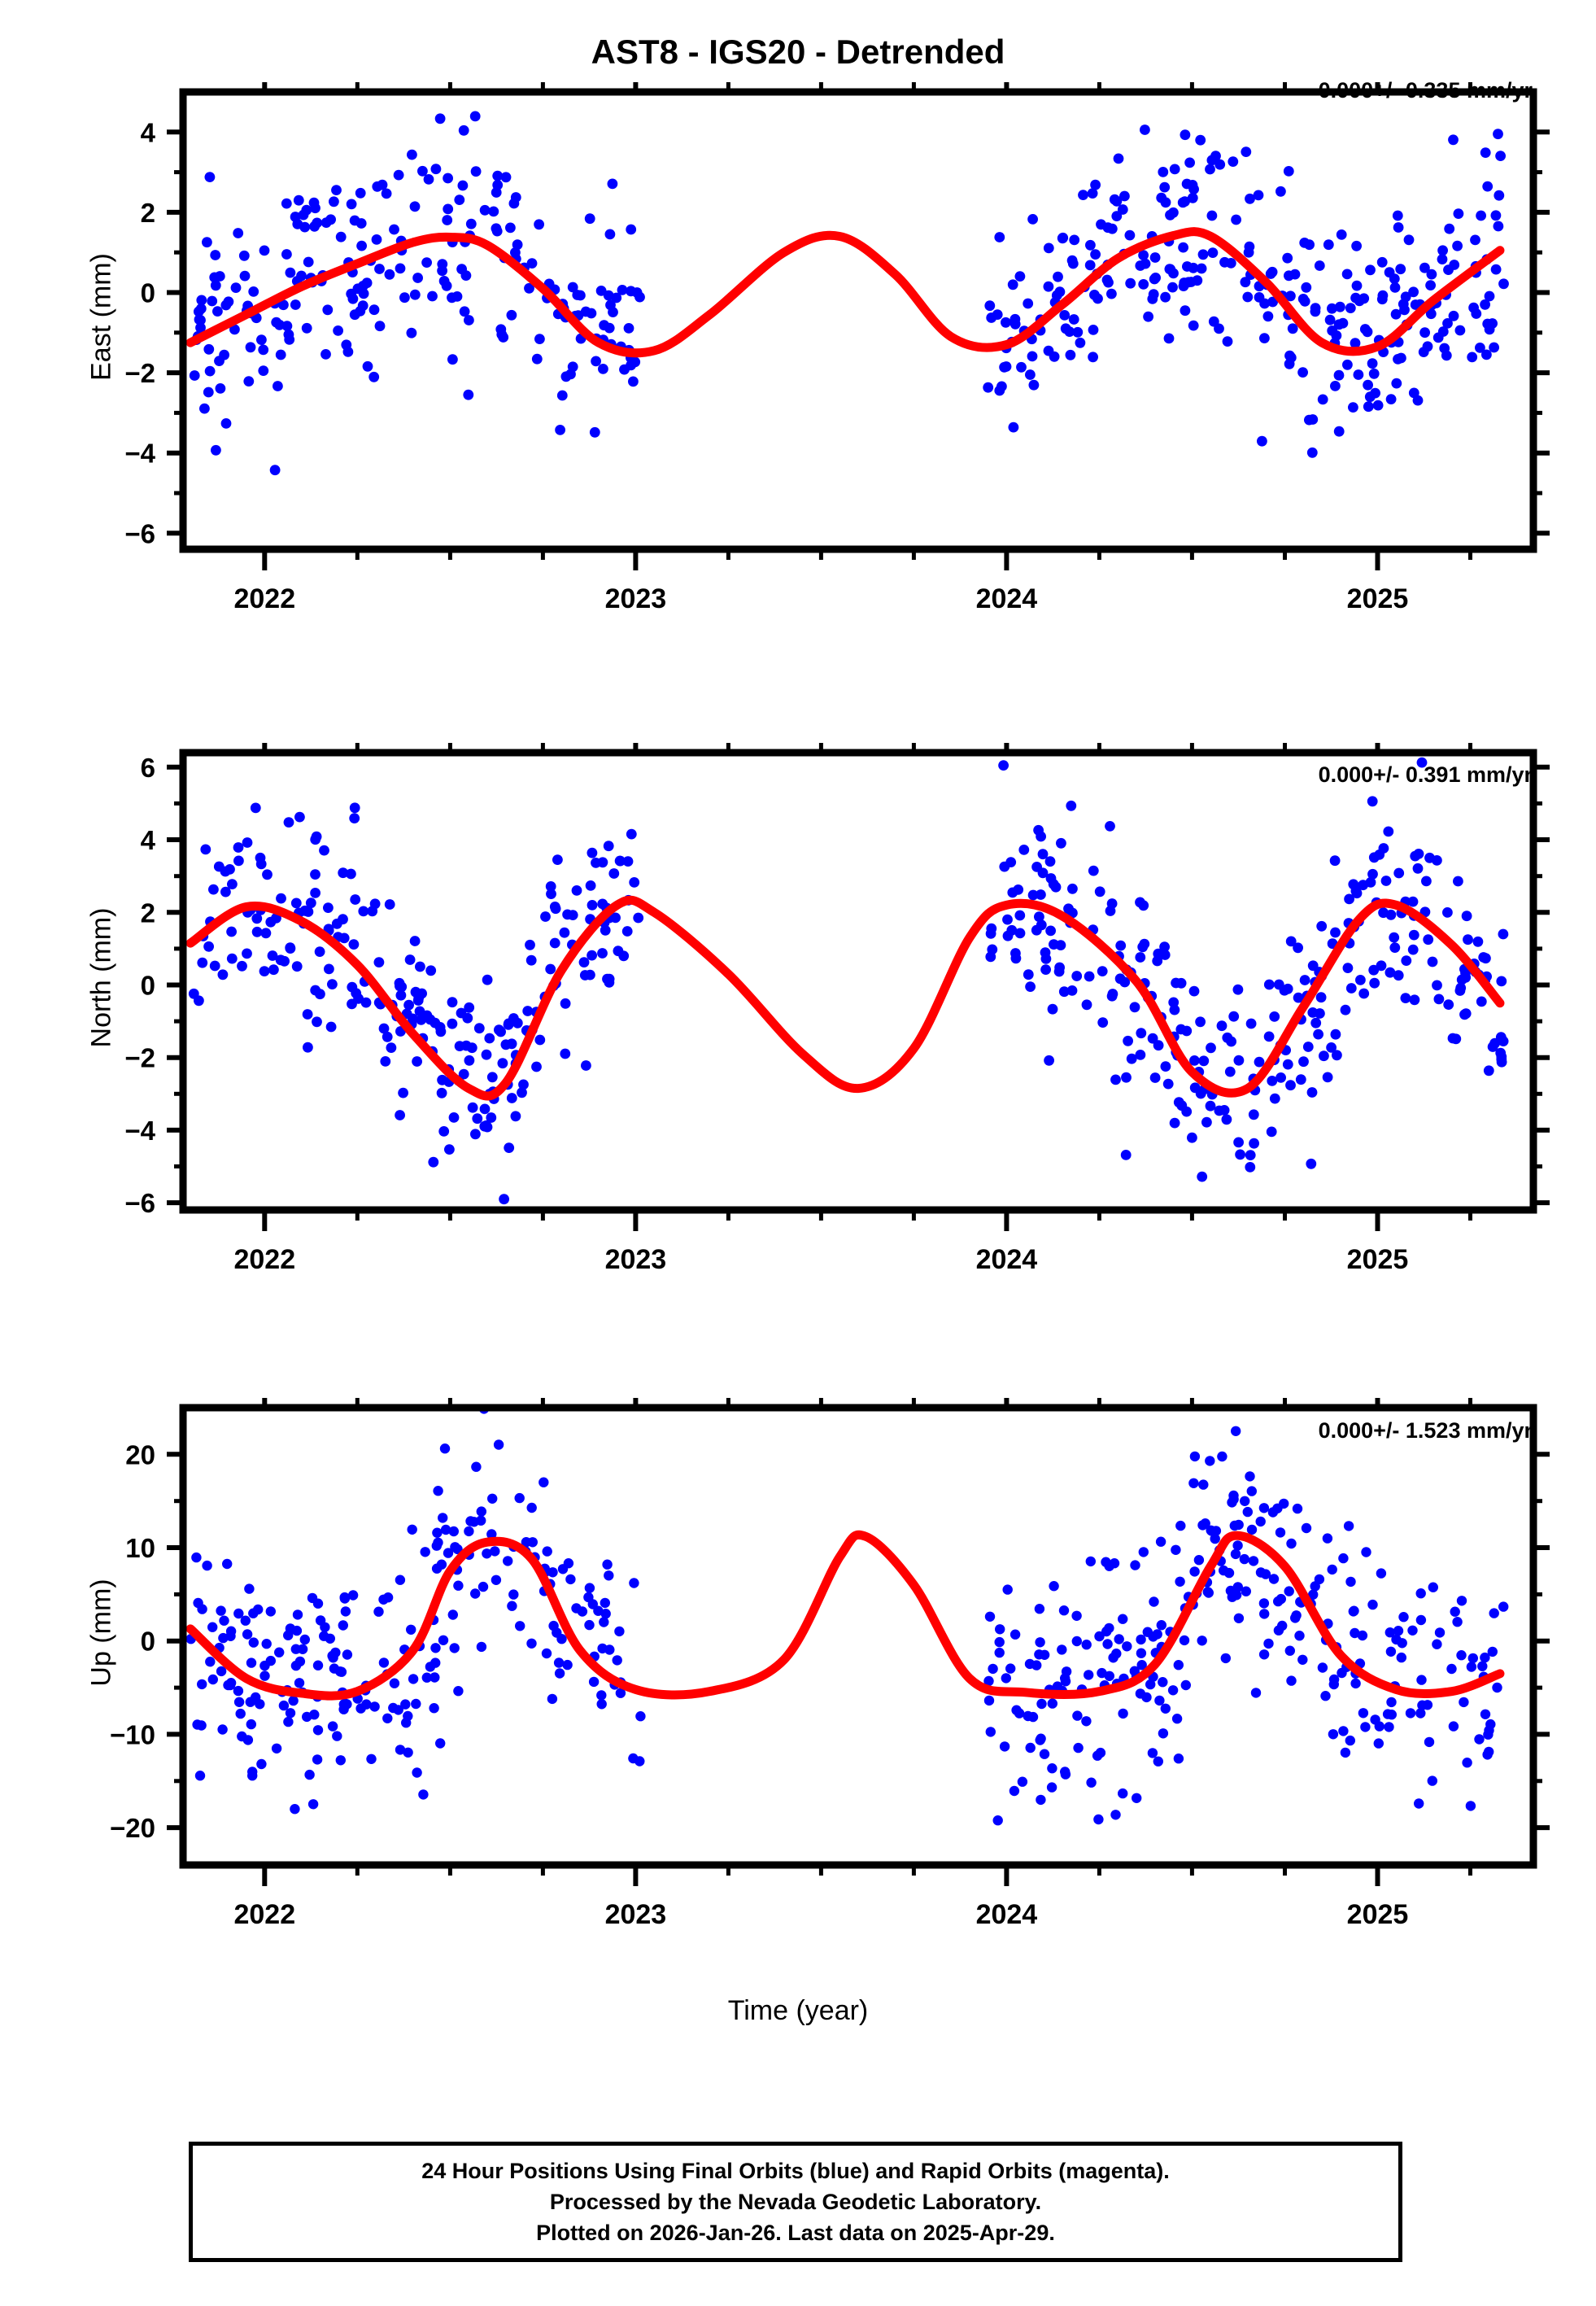  I want to click on rate-annotation-north: 0.000+/- 0.391 mm/yr, so click(1425, 774).